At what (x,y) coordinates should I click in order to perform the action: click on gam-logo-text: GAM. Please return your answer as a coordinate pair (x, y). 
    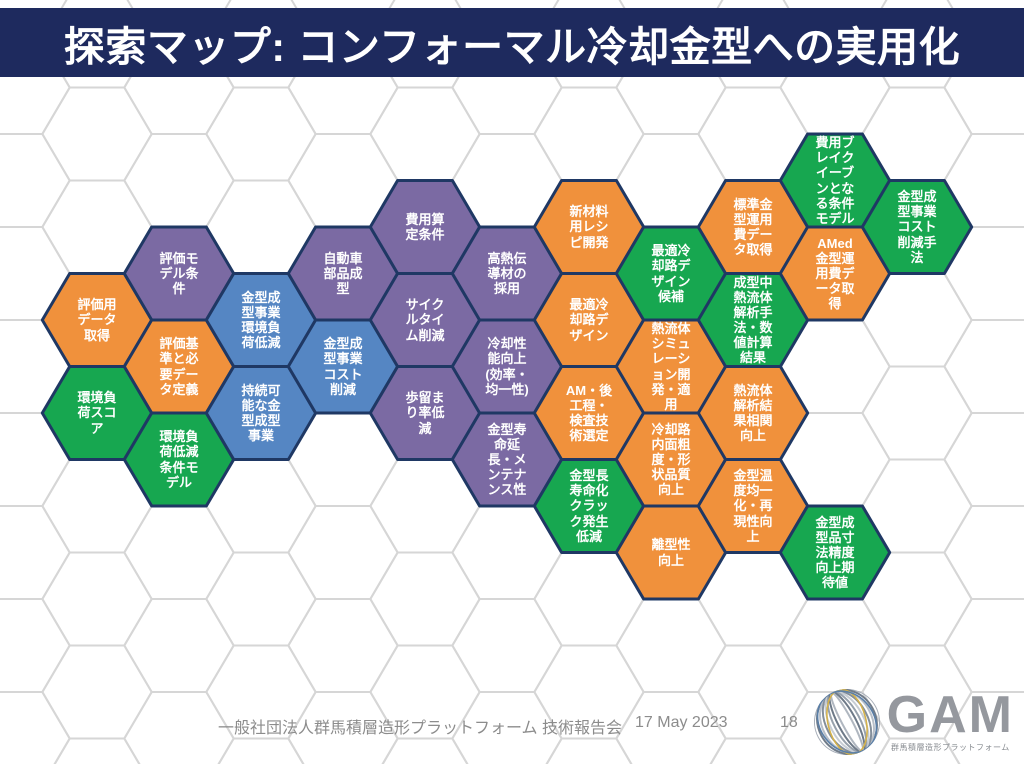
    Looking at the image, I should click on (950, 715).